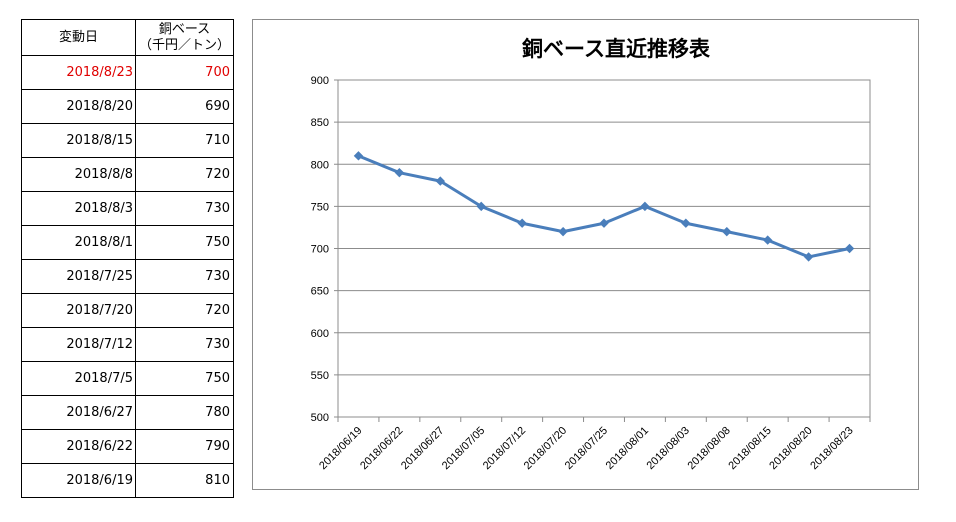 The image size is (956, 522). What do you see at coordinates (78, 412) in the screenshot?
I see `row-date: 2018/6/27` at bounding box center [78, 412].